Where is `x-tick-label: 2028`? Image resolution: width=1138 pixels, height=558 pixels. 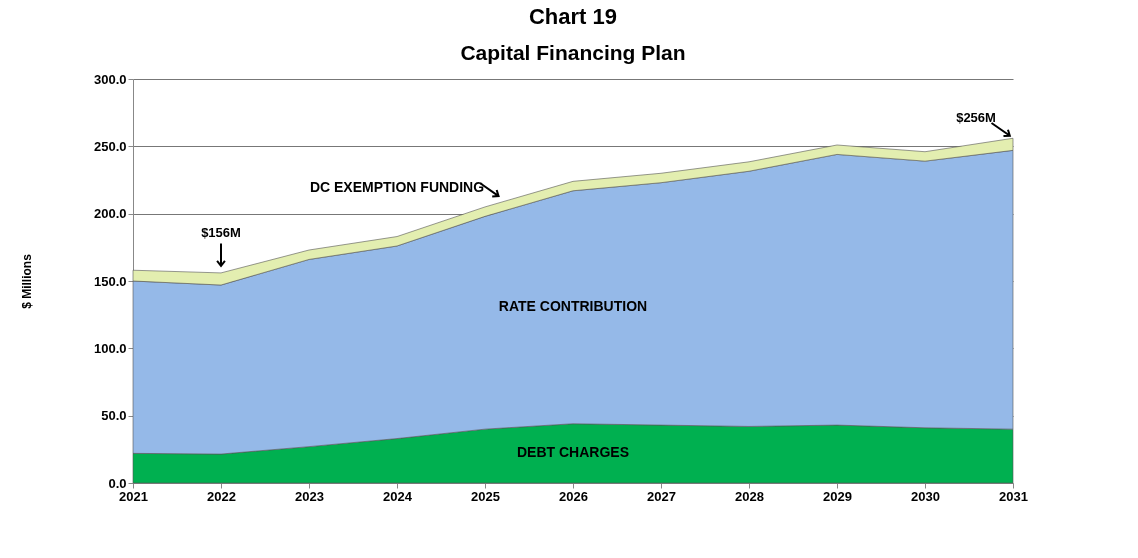 x-tick-label: 2028 is located at coordinates (749, 496).